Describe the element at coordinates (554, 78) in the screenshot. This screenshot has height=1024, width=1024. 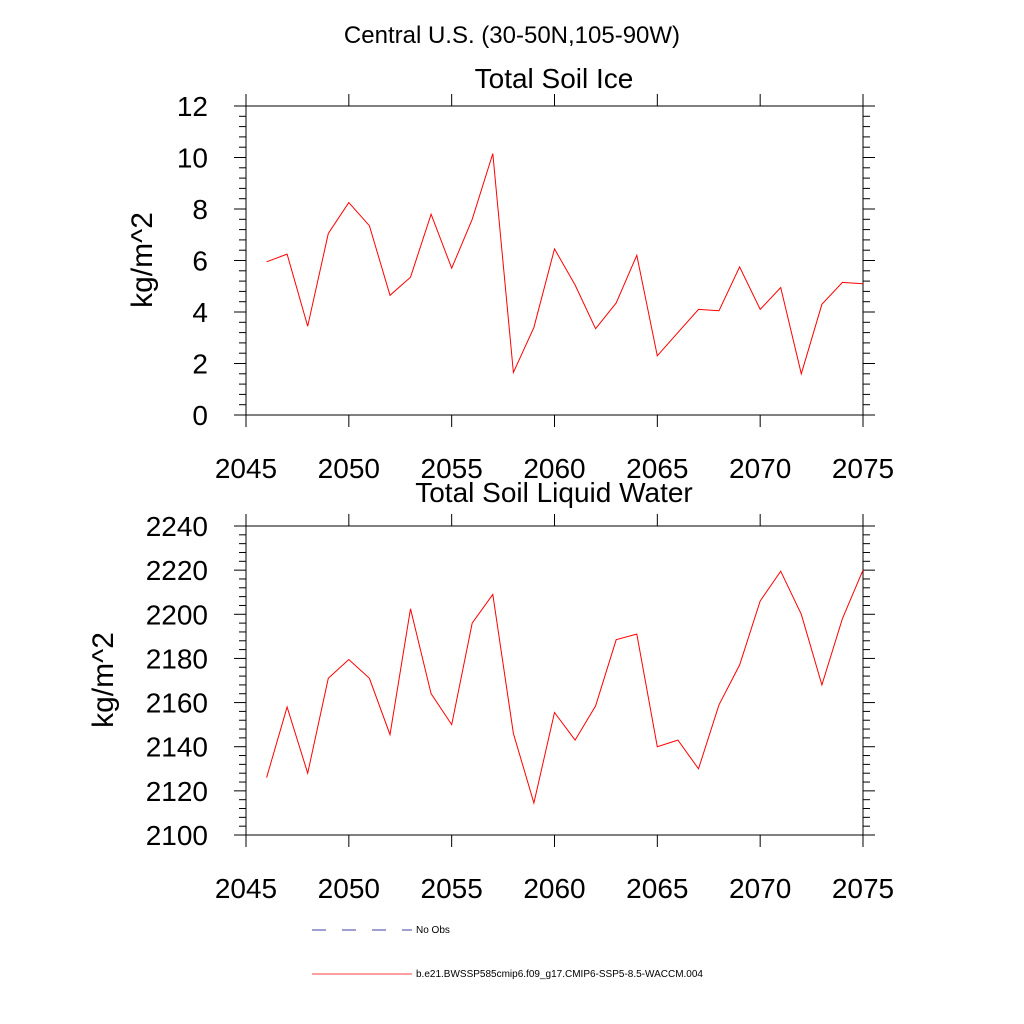
I see `panel-title: Total Soil Ice` at that location.